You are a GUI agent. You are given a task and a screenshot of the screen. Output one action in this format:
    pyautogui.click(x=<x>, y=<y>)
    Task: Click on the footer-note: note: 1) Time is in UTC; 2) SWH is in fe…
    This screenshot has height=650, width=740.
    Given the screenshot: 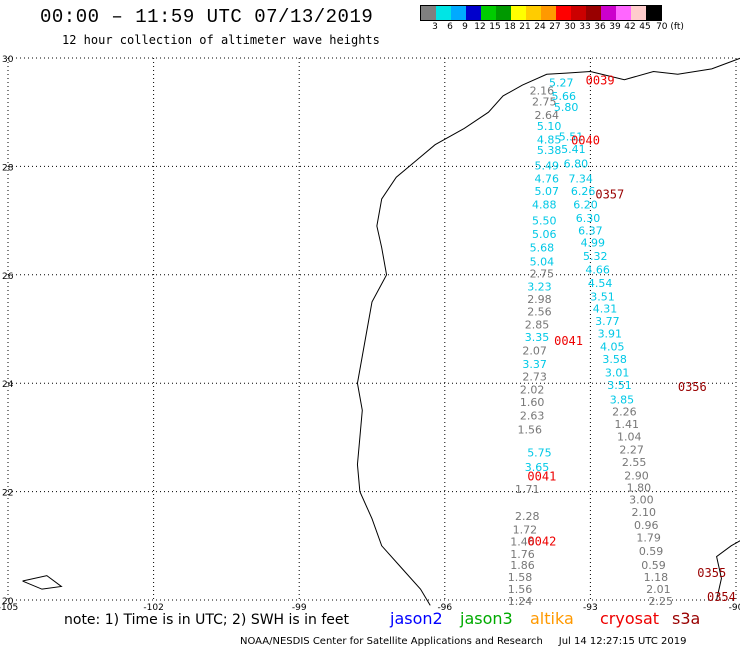 What is the action you would take?
    pyautogui.click(x=207, y=620)
    